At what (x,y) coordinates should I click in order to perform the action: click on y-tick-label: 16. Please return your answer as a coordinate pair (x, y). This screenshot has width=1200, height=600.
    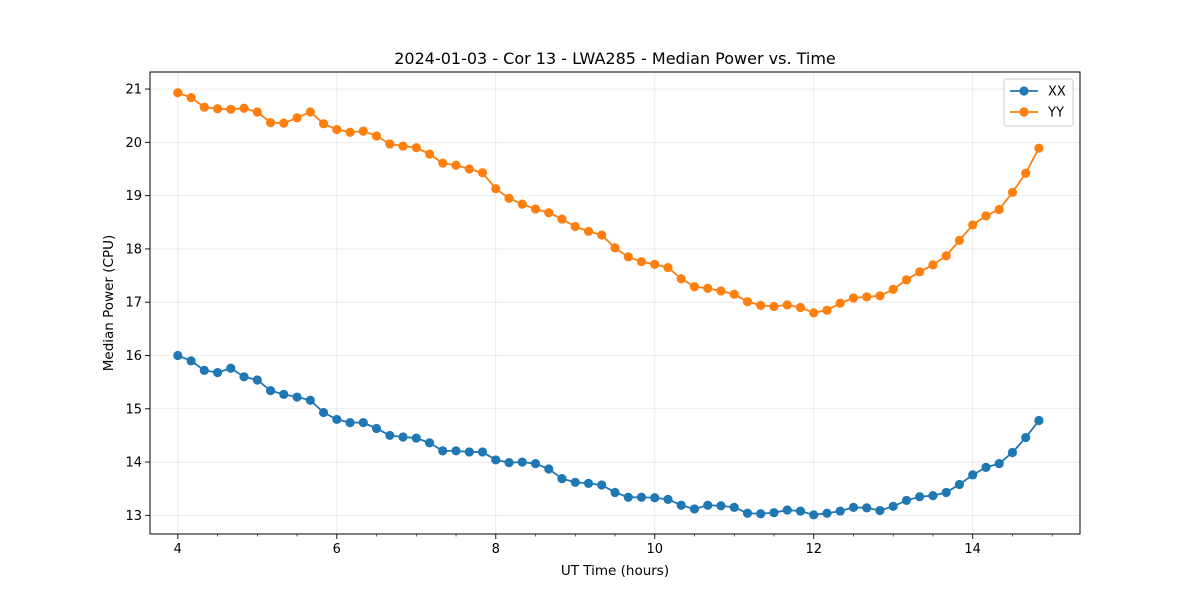
    Looking at the image, I should click on (133, 356).